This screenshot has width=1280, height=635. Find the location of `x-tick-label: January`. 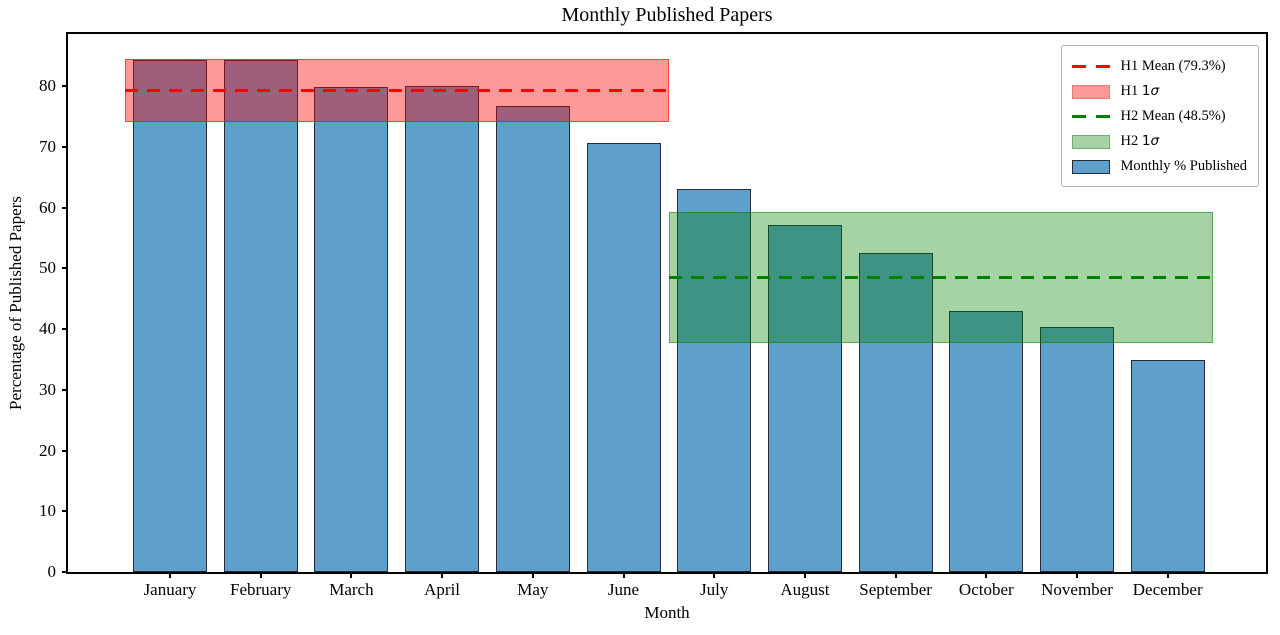

x-tick-label: January is located at coordinates (170, 589).